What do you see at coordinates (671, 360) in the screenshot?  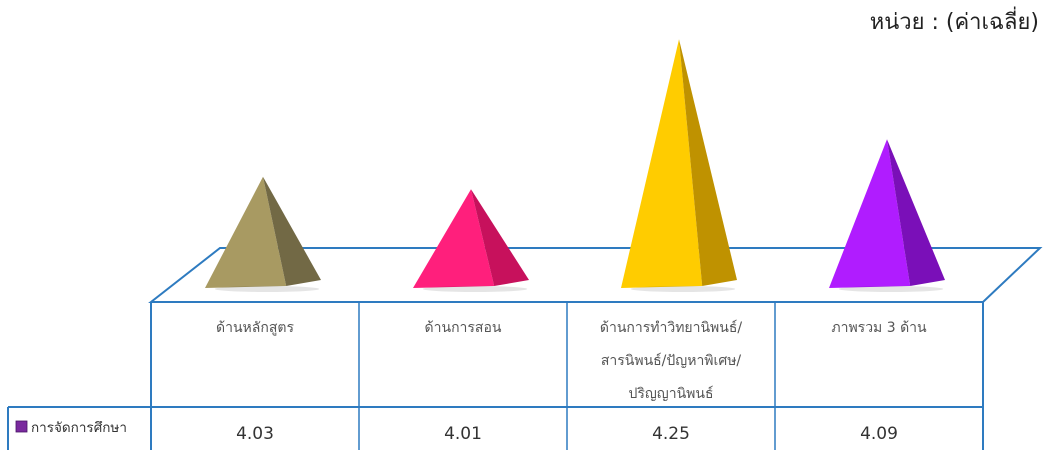 I see `category-label: สารนิพนธ์/ปัญหาพิเศษ/` at bounding box center [671, 360].